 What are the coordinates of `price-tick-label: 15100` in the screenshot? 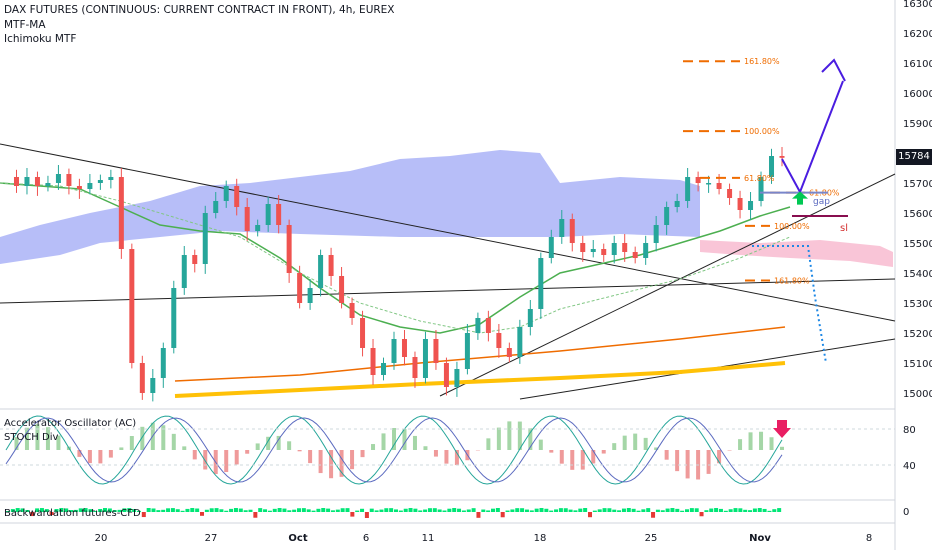 It's located at (917, 364).